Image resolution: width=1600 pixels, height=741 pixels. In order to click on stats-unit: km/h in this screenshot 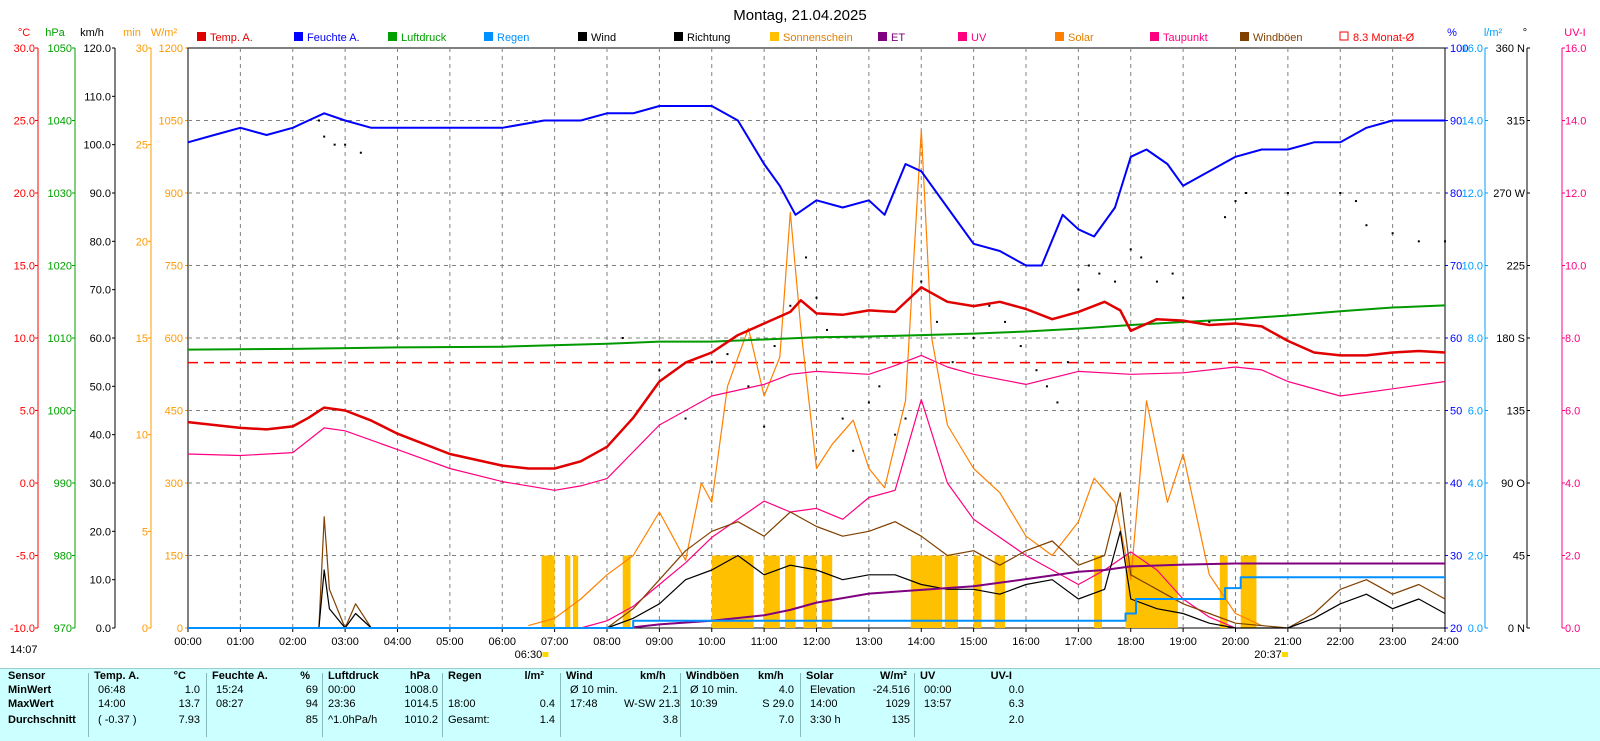, I will do `click(653, 676)`.